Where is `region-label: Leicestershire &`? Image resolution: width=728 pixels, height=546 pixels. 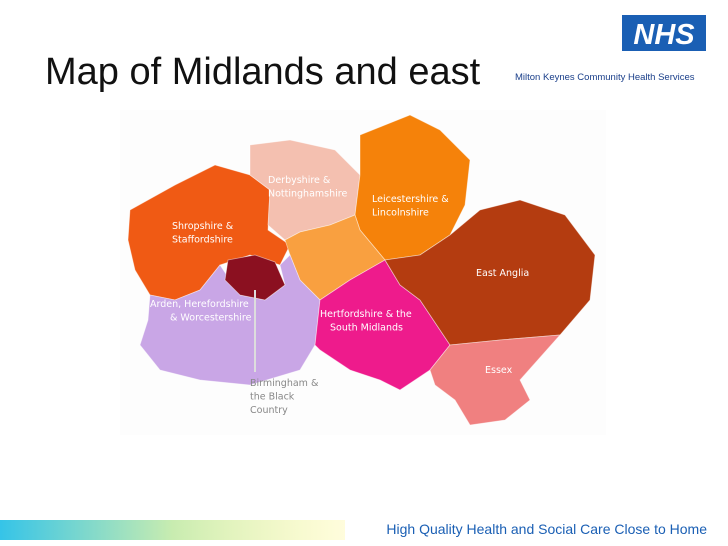 region-label: Leicestershire & is located at coordinates (410, 199).